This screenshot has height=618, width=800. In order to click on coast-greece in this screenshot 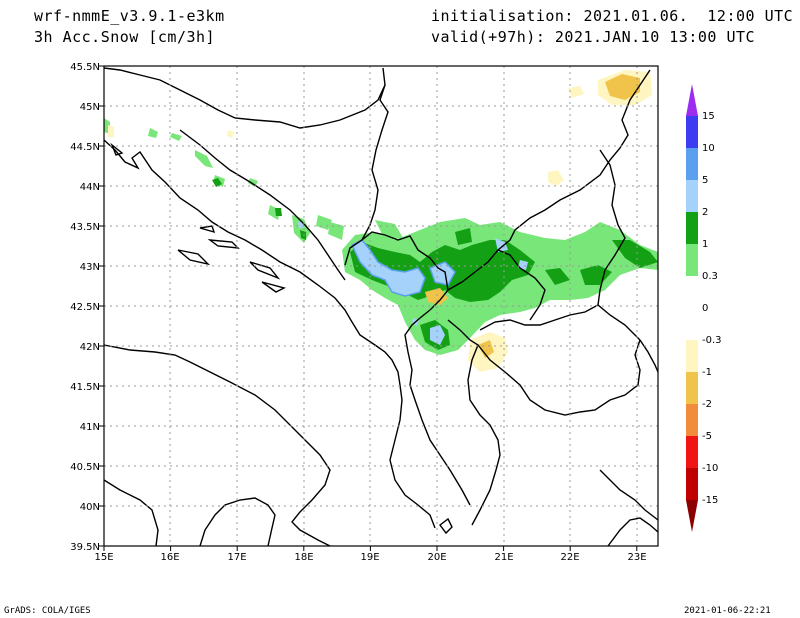, I will do `click(633, 532)`.